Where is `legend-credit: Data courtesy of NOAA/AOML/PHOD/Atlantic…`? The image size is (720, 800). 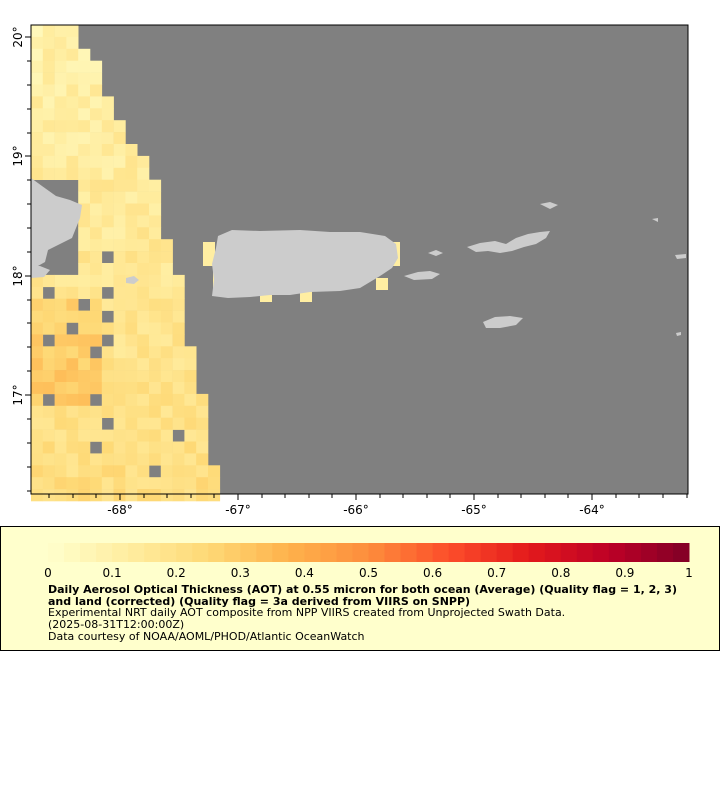
legend-credit: Data courtesy of NOAA/AOML/PHOD/Atlantic… is located at coordinates (206, 636).